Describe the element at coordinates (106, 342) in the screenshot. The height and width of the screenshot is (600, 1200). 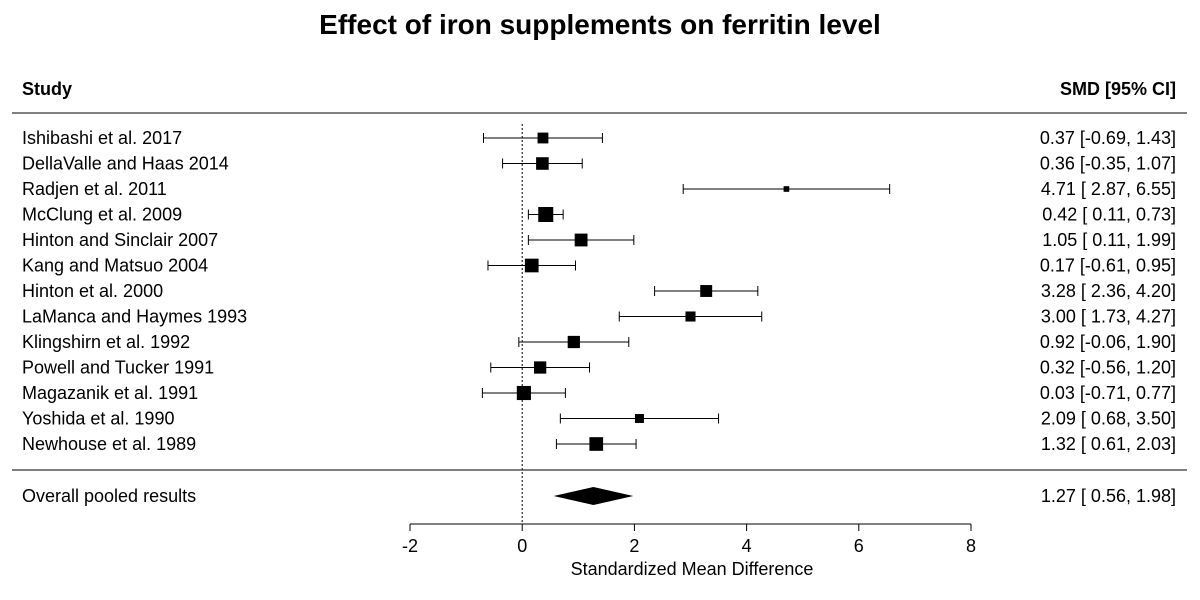
I see `study-name: Klingshirn et al. 1992` at that location.